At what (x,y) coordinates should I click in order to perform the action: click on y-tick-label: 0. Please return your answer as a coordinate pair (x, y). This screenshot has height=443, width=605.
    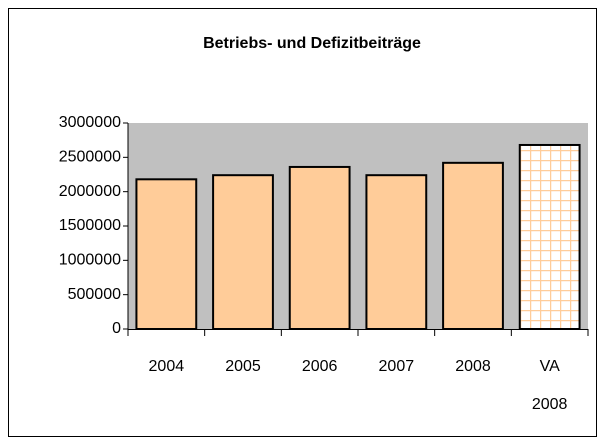
    Looking at the image, I should click on (116, 328).